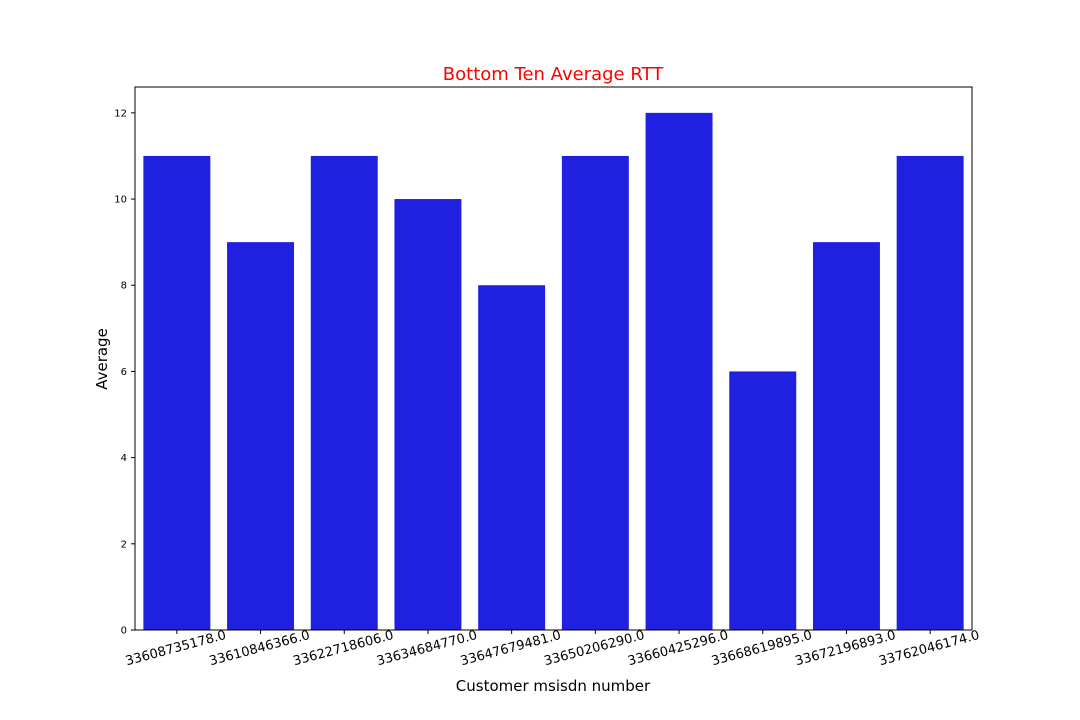  I want to click on y-axis-label: Average, so click(102, 359).